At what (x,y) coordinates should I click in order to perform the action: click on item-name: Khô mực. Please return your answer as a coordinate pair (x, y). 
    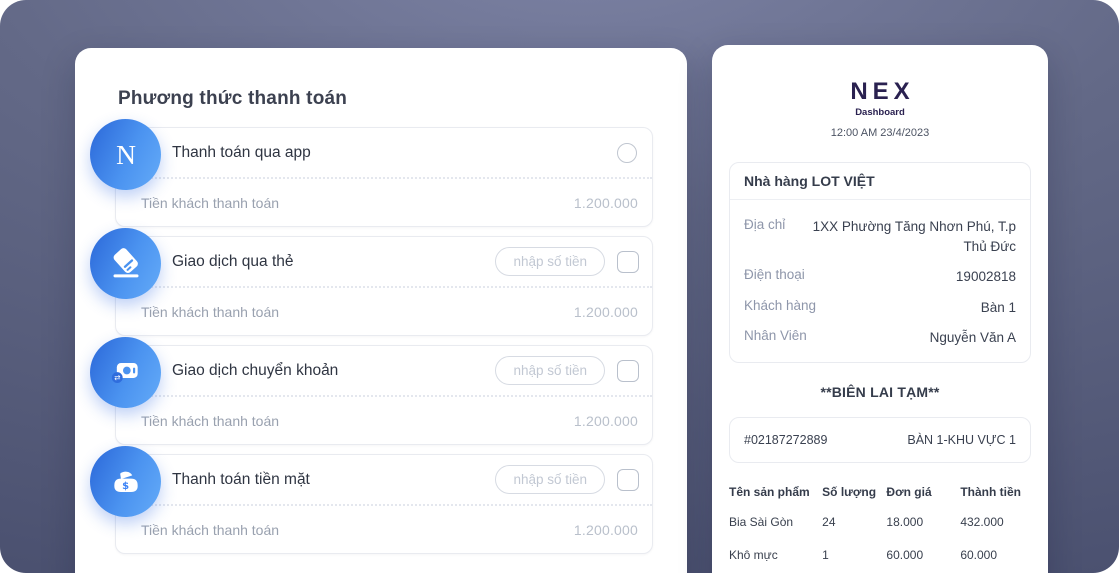
    Looking at the image, I should click on (753, 554).